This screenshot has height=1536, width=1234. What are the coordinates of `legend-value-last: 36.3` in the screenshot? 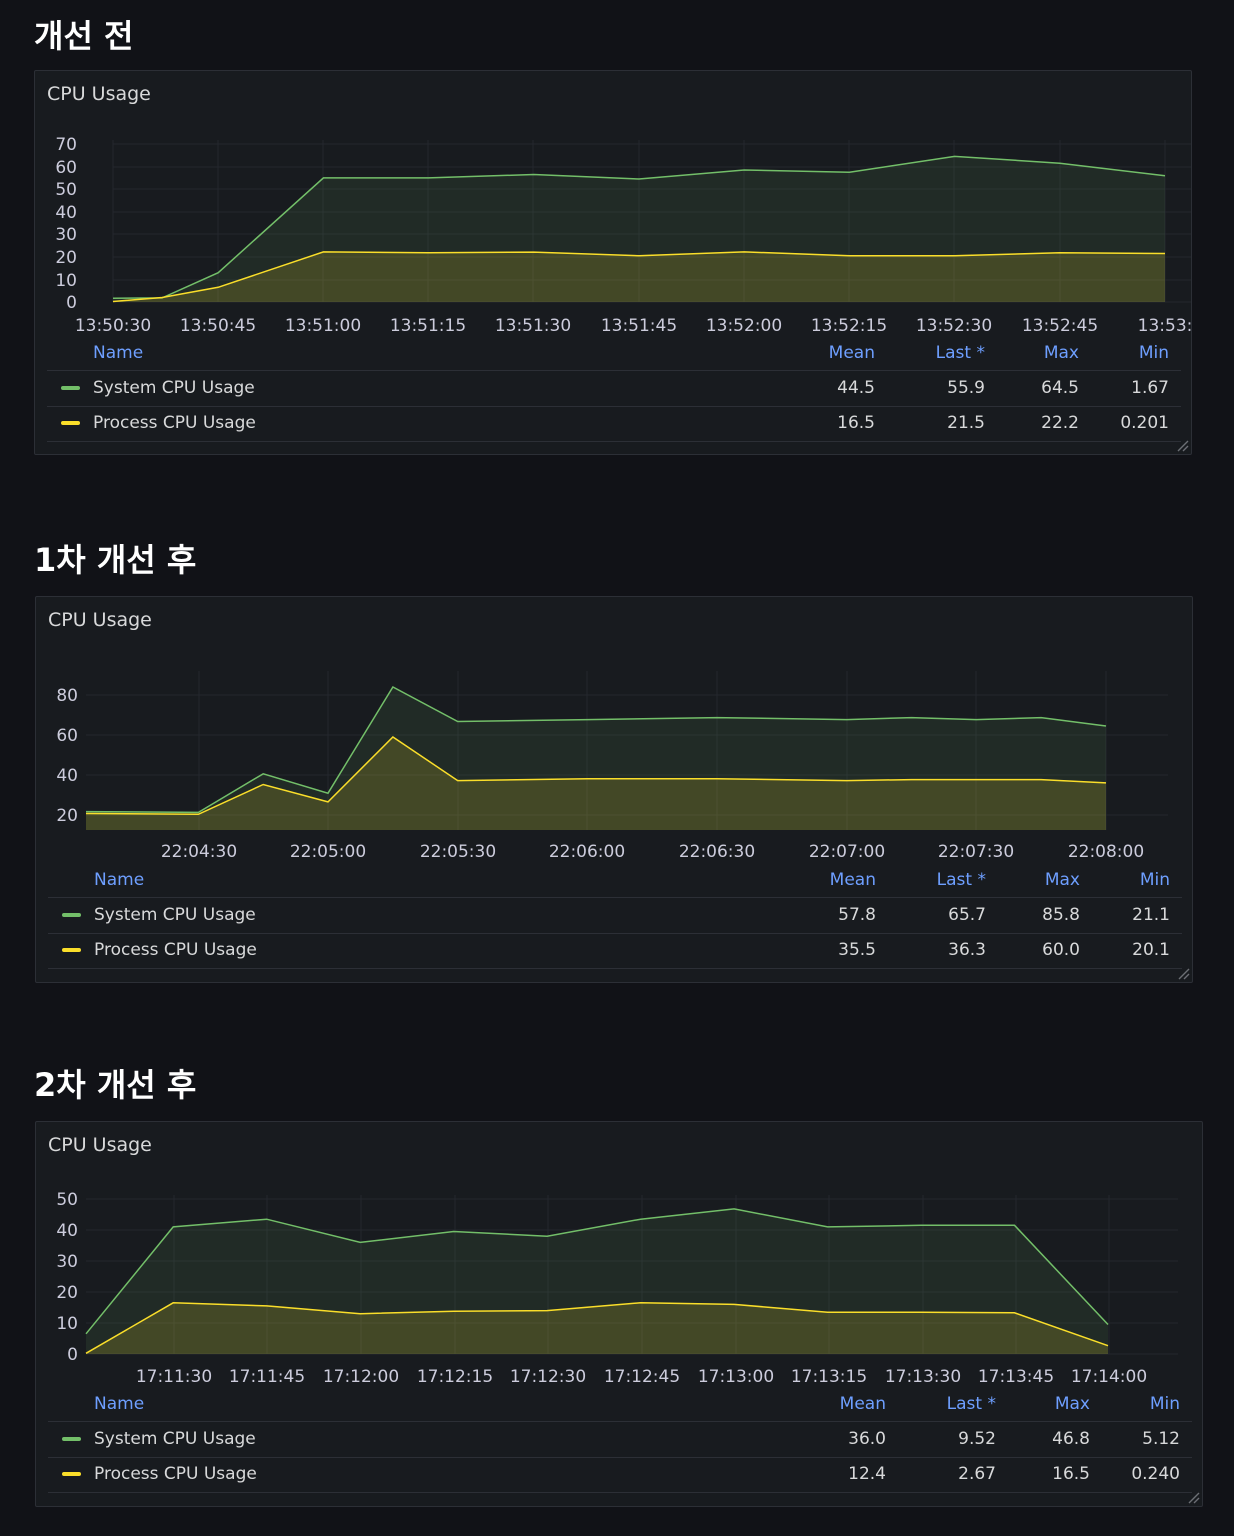 It's located at (967, 950).